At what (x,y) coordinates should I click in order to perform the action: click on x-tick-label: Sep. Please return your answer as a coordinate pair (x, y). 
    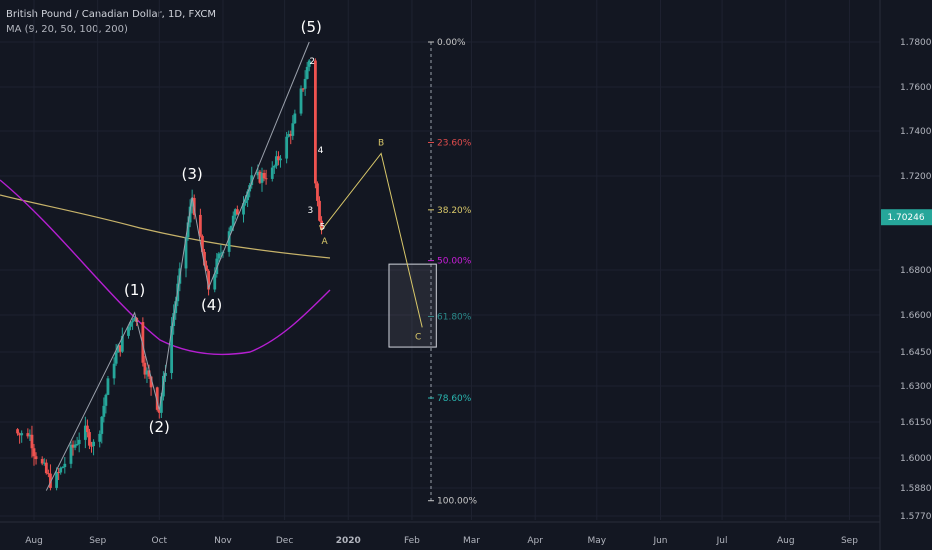
    Looking at the image, I should click on (97, 541).